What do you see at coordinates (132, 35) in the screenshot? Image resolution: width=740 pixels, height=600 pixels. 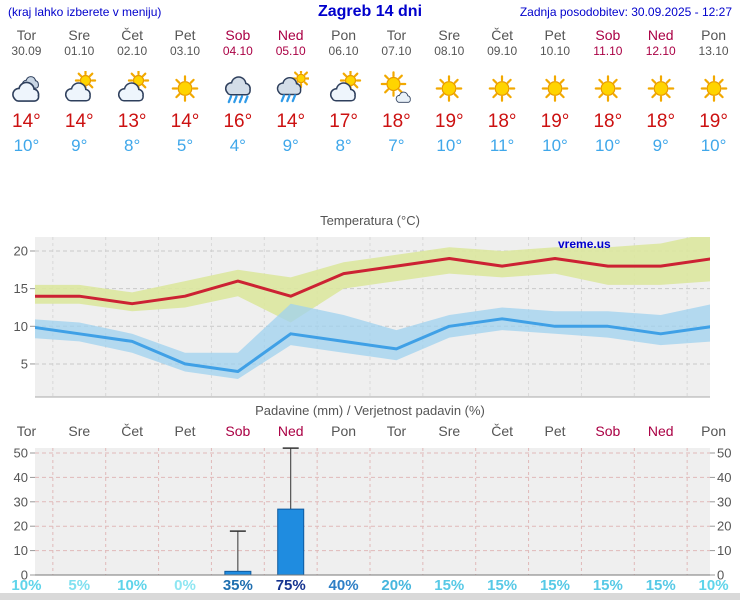 I see `day-name: Čet` at bounding box center [132, 35].